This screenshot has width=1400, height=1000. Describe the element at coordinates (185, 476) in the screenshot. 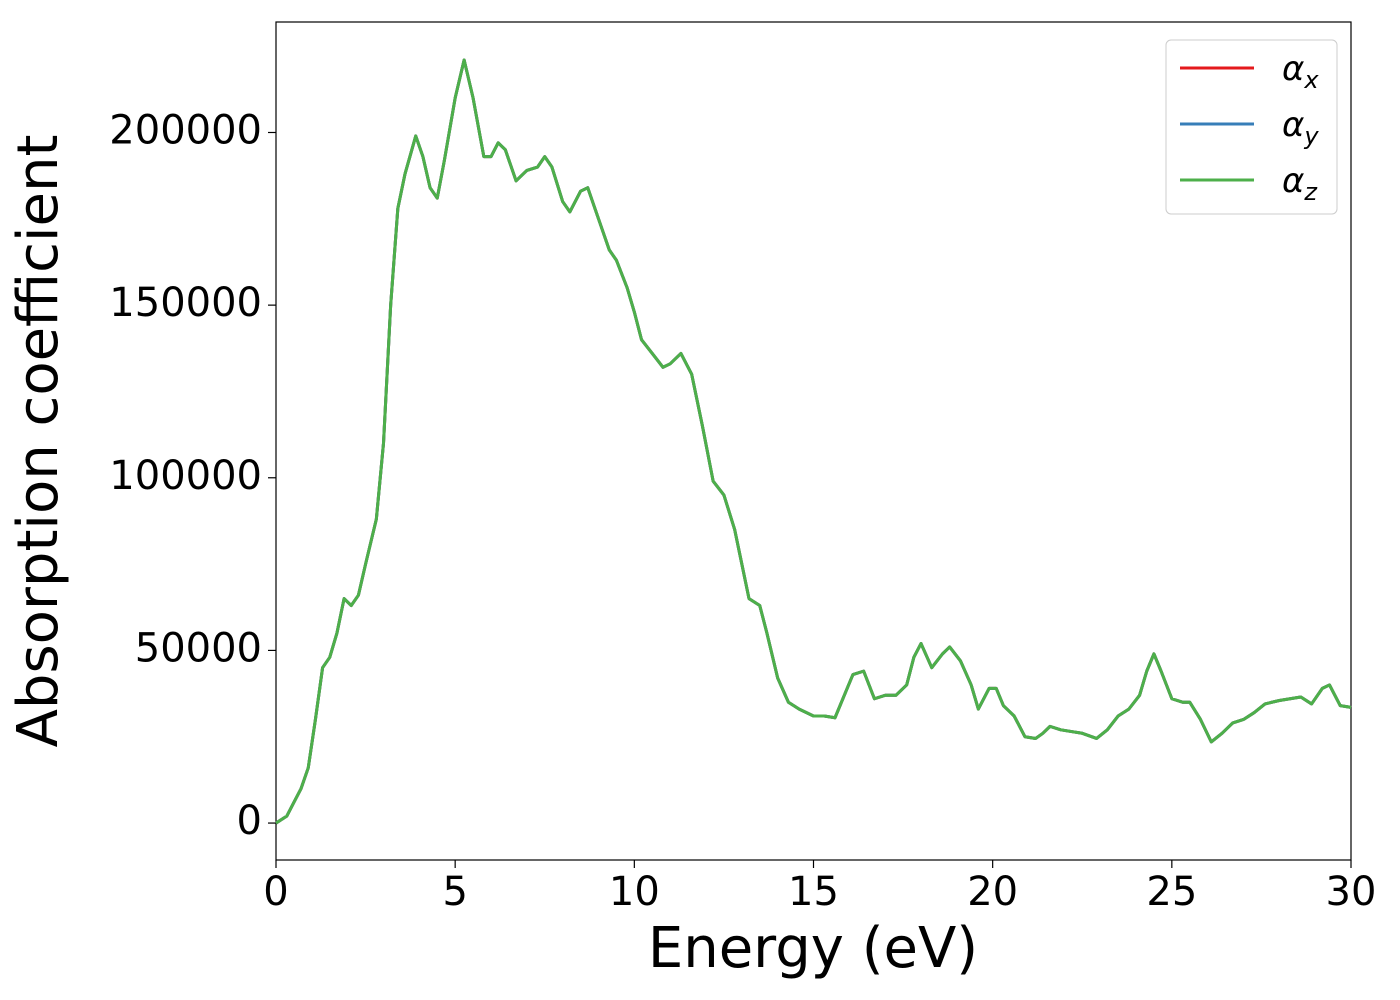

I see `y-tick-label: 100000` at that location.